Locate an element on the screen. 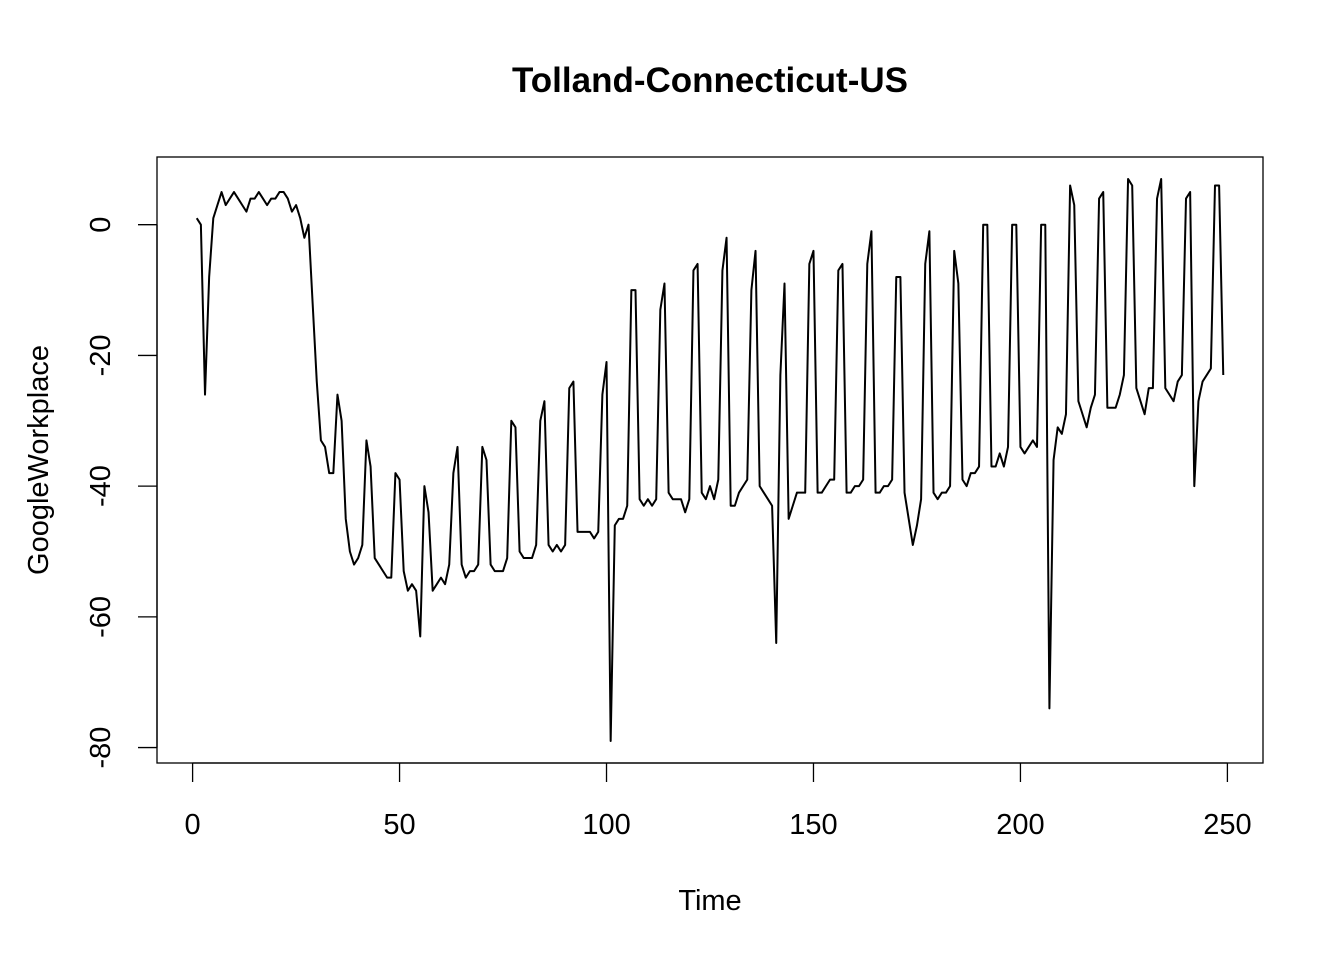  y-tick-label: -60 is located at coordinates (101, 617).